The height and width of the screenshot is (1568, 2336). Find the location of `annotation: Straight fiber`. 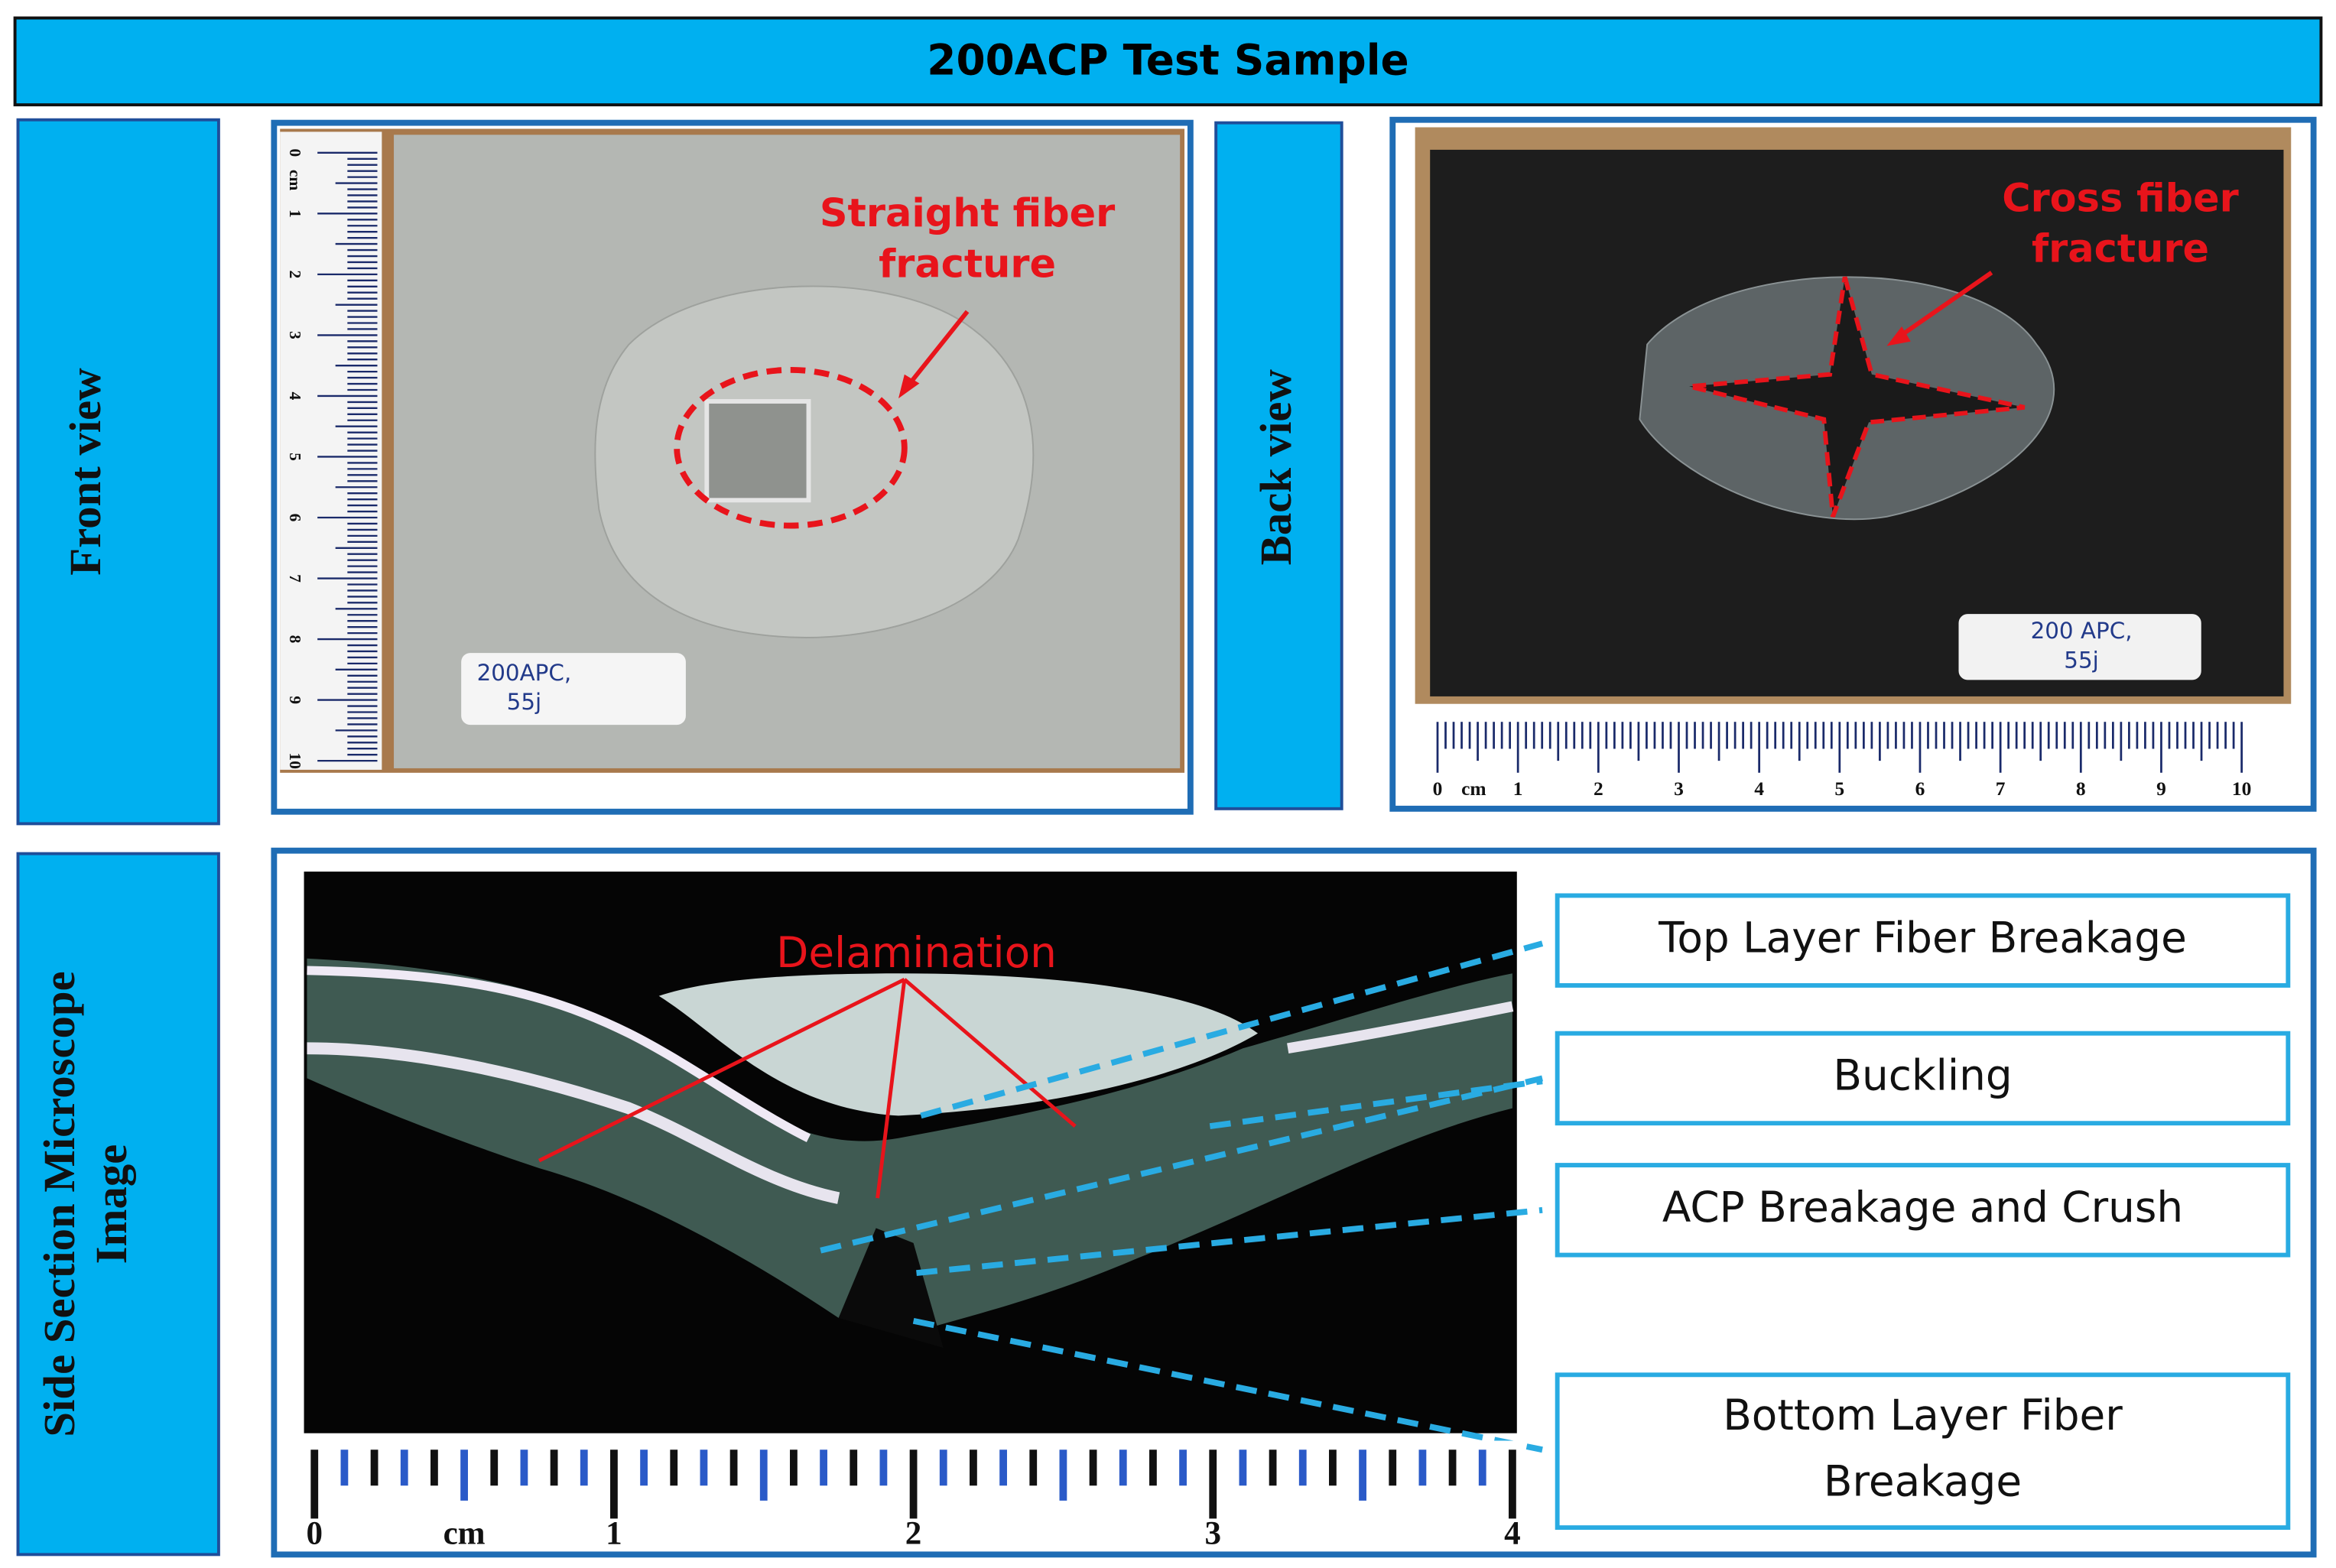

annotation: Straight fiber is located at coordinates (967, 213).